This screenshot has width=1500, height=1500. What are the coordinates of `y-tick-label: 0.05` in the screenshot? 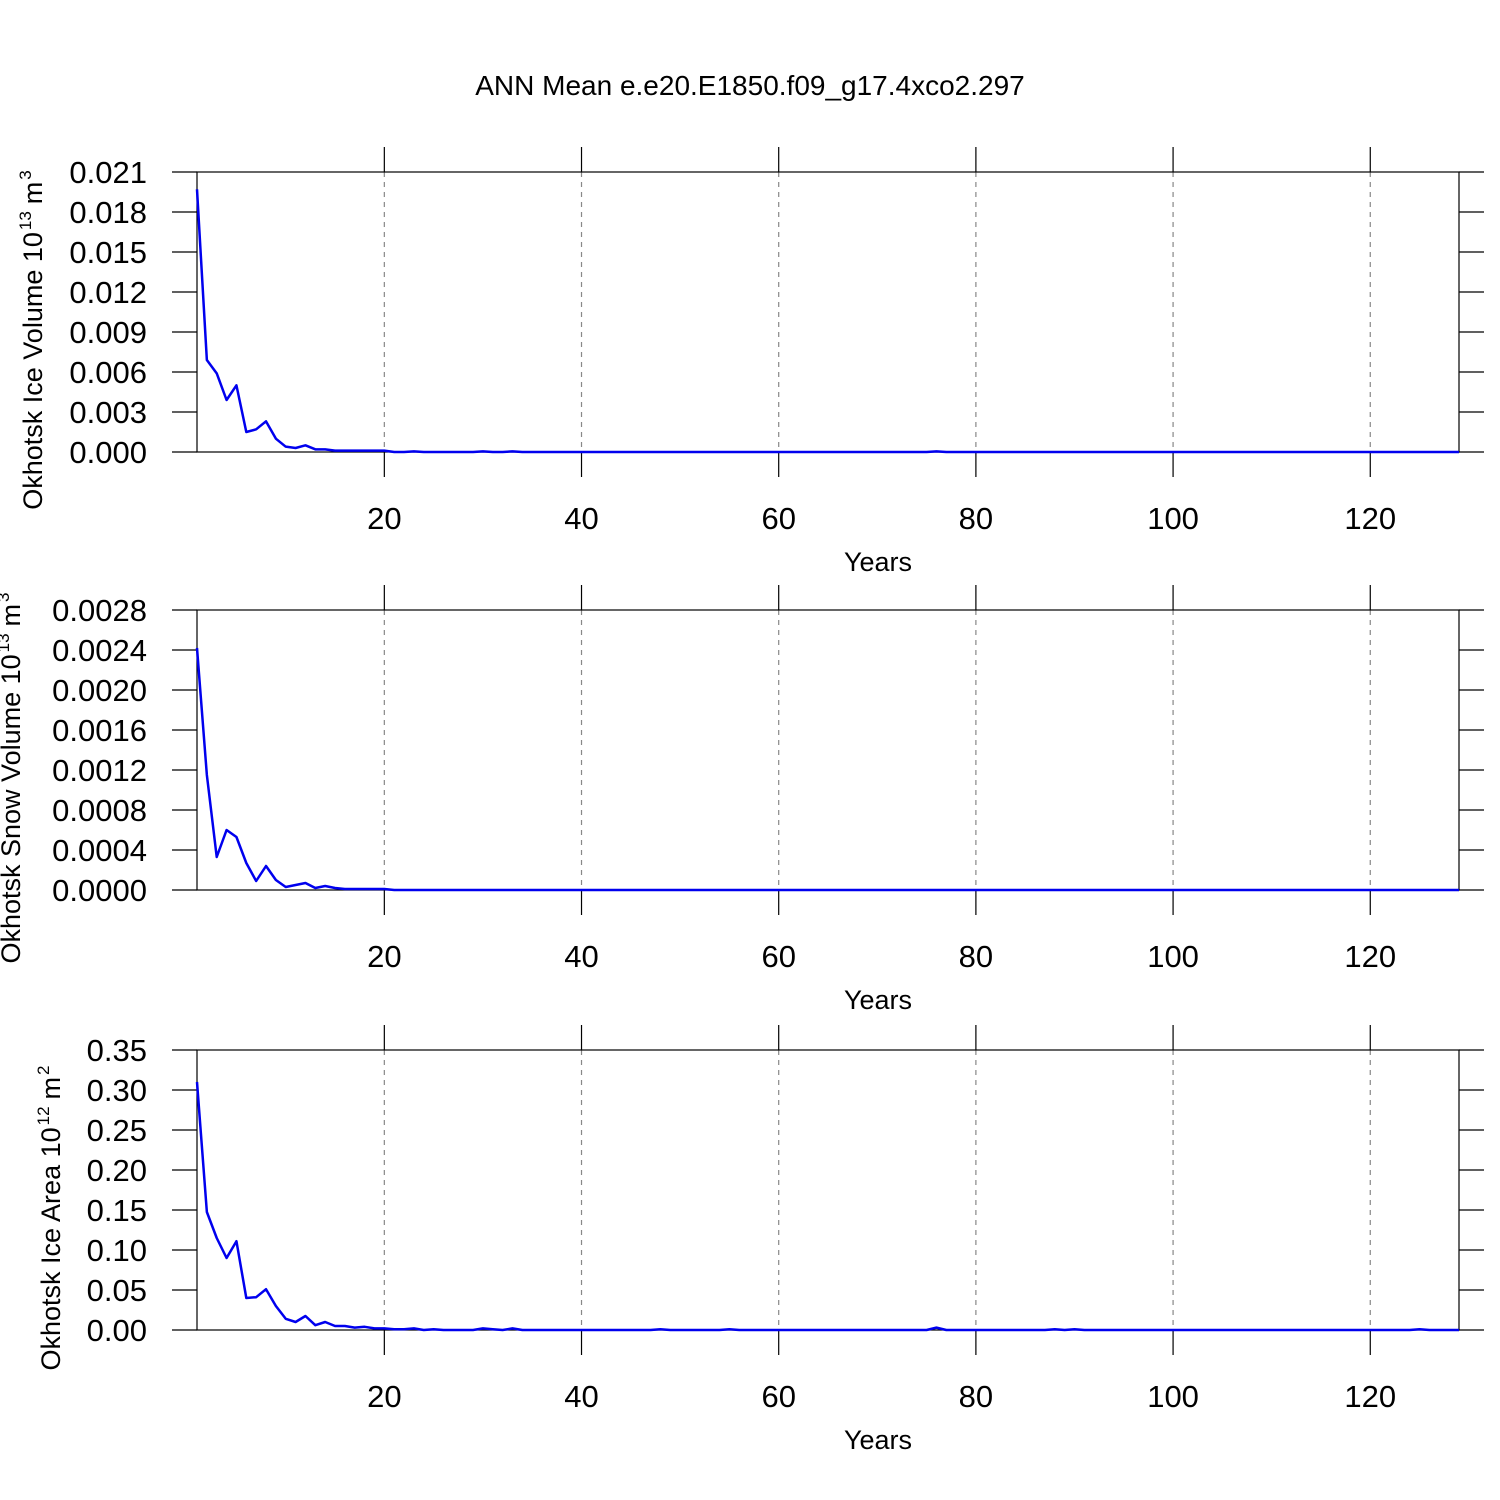 It's located at (117, 1290).